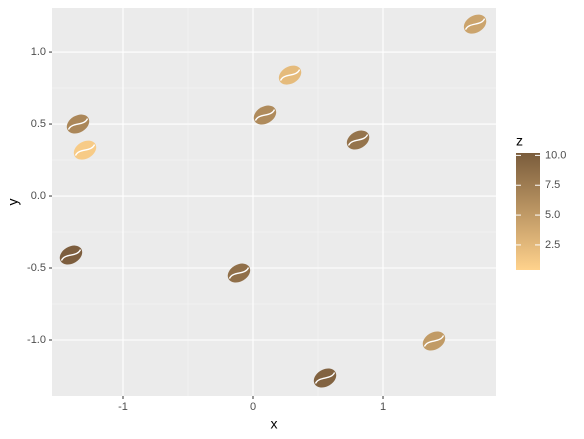  I want to click on y-tick-label: 0.5, so click(38, 124).